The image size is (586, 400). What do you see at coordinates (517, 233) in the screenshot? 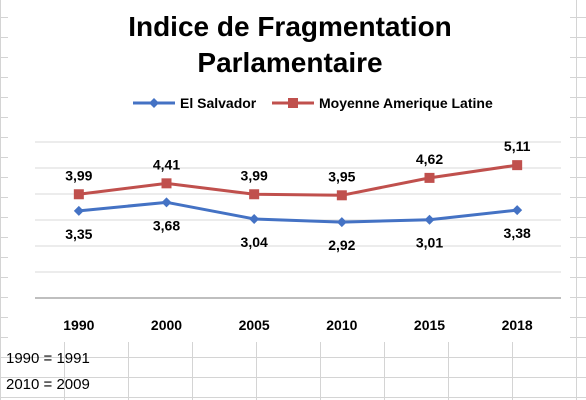
I see `data-label: 3,38` at bounding box center [517, 233].